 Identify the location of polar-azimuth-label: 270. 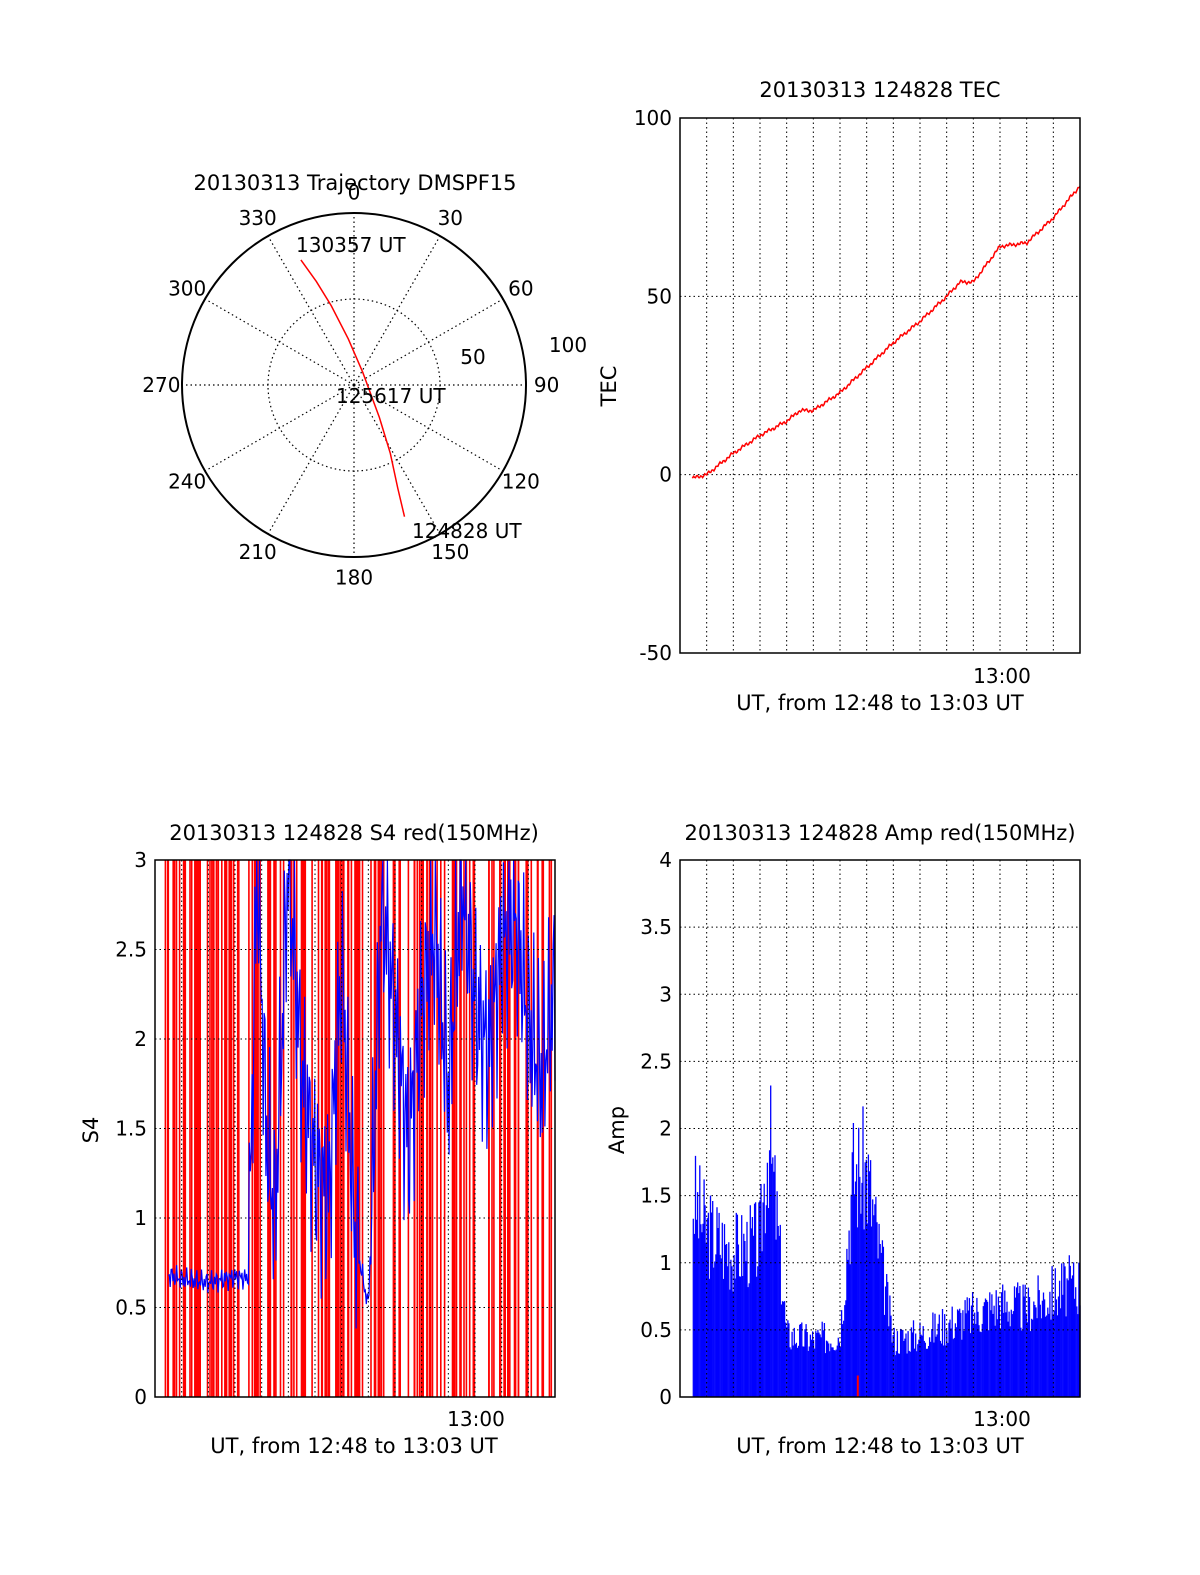
(161, 385).